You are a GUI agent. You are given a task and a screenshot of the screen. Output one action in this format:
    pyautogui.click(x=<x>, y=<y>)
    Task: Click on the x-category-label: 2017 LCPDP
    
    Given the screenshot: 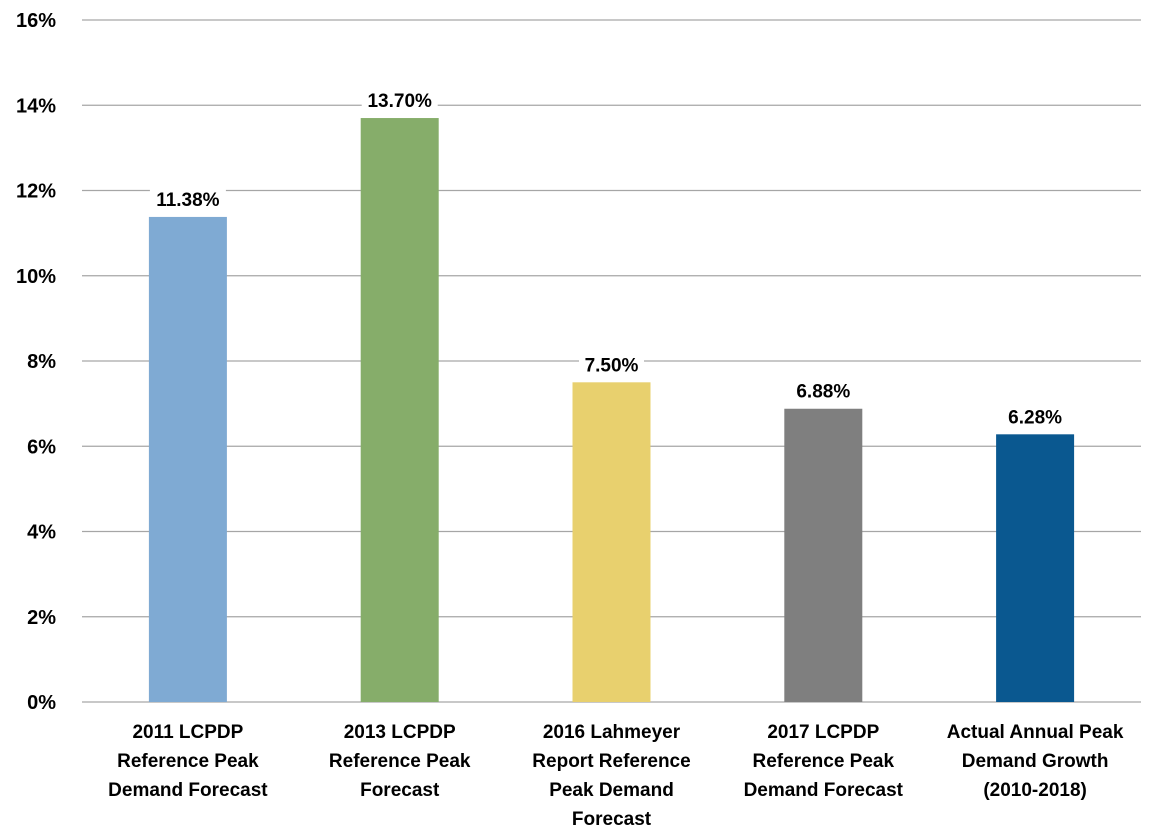 What is the action you would take?
    pyautogui.click(x=823, y=732)
    